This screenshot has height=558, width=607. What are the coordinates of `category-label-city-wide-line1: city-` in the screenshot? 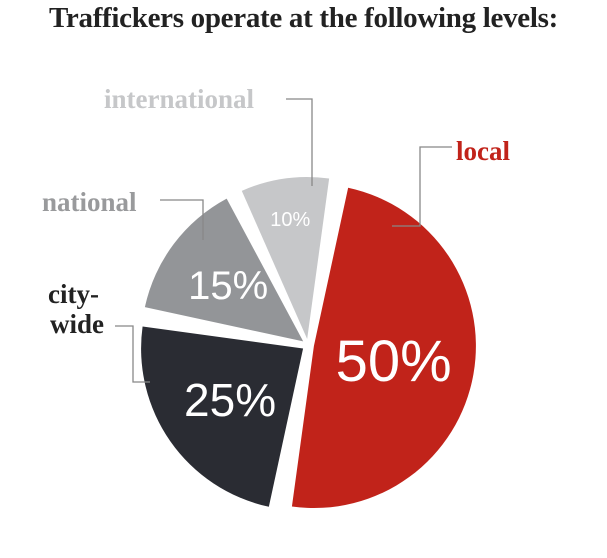 It's located at (73, 294).